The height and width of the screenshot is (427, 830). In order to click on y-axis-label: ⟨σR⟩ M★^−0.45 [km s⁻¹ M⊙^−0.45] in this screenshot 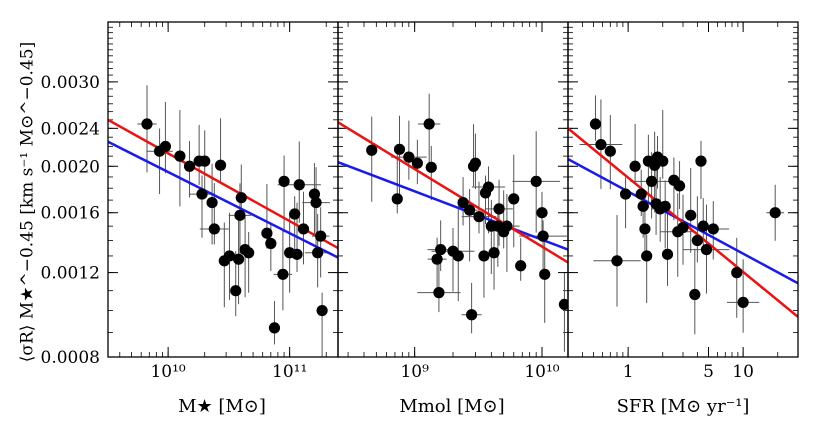, I will do `click(28, 202)`.